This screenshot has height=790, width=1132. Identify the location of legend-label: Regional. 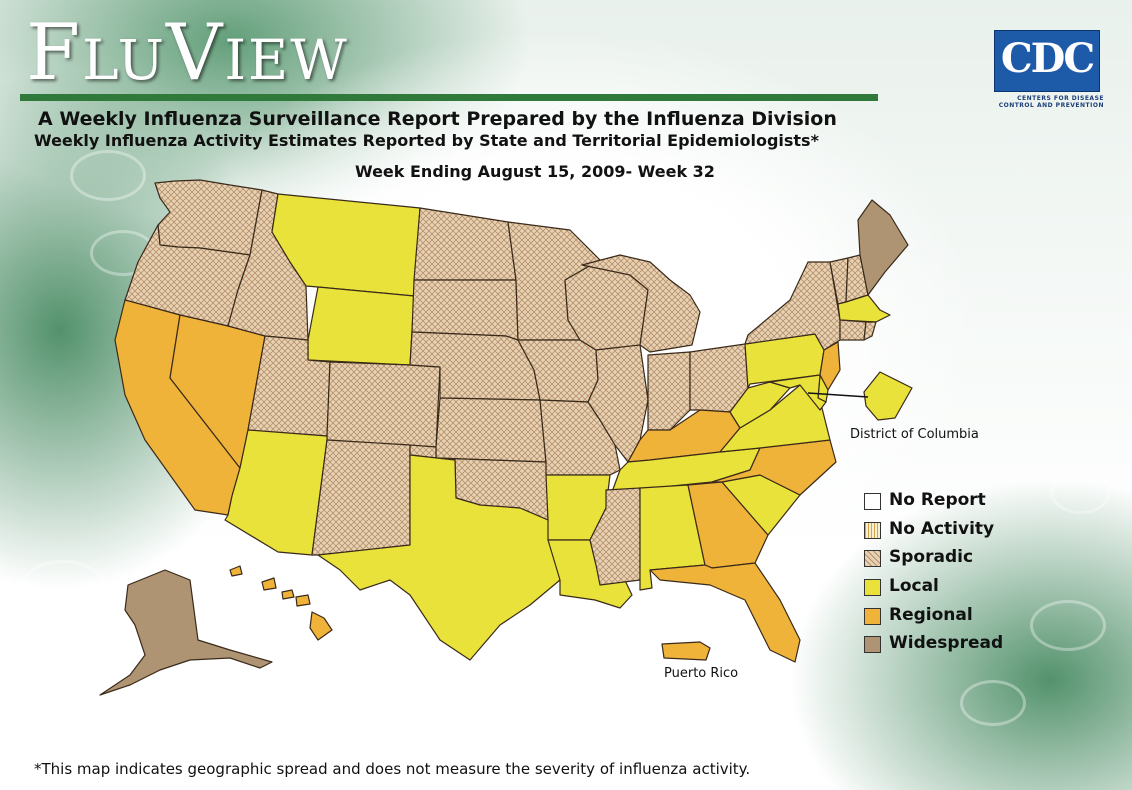
(931, 614).